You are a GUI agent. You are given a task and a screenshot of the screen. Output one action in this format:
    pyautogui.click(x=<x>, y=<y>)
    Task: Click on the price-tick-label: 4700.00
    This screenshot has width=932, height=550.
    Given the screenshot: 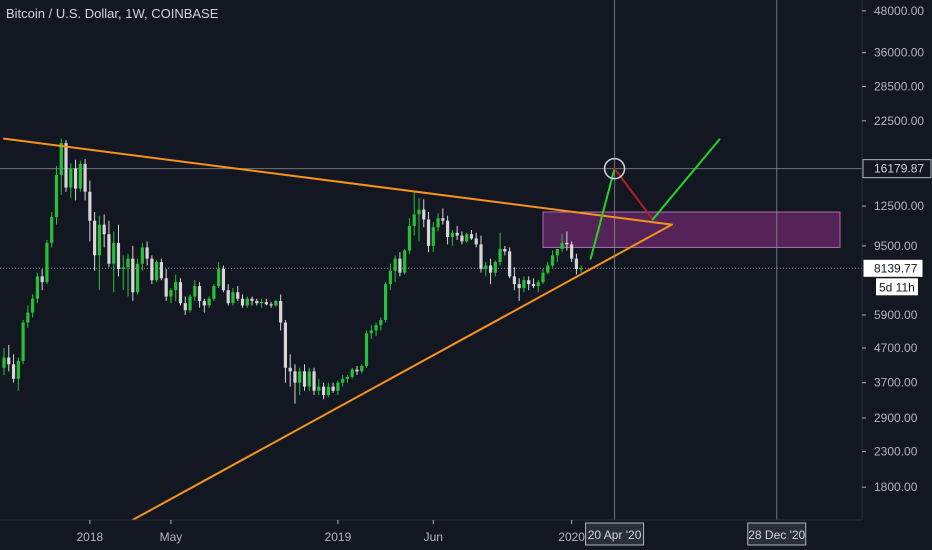 What is the action you would take?
    pyautogui.click(x=896, y=348)
    